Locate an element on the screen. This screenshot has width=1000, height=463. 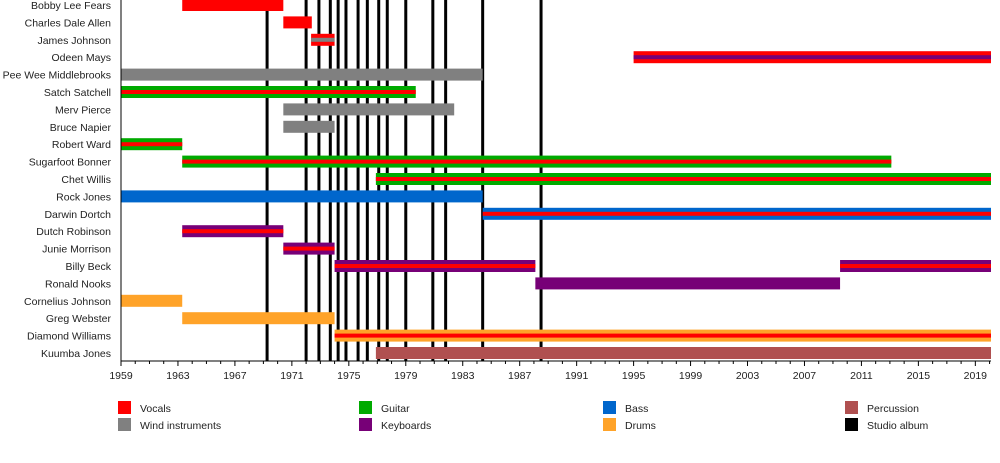
legend-label: Vocals is located at coordinates (155, 409).